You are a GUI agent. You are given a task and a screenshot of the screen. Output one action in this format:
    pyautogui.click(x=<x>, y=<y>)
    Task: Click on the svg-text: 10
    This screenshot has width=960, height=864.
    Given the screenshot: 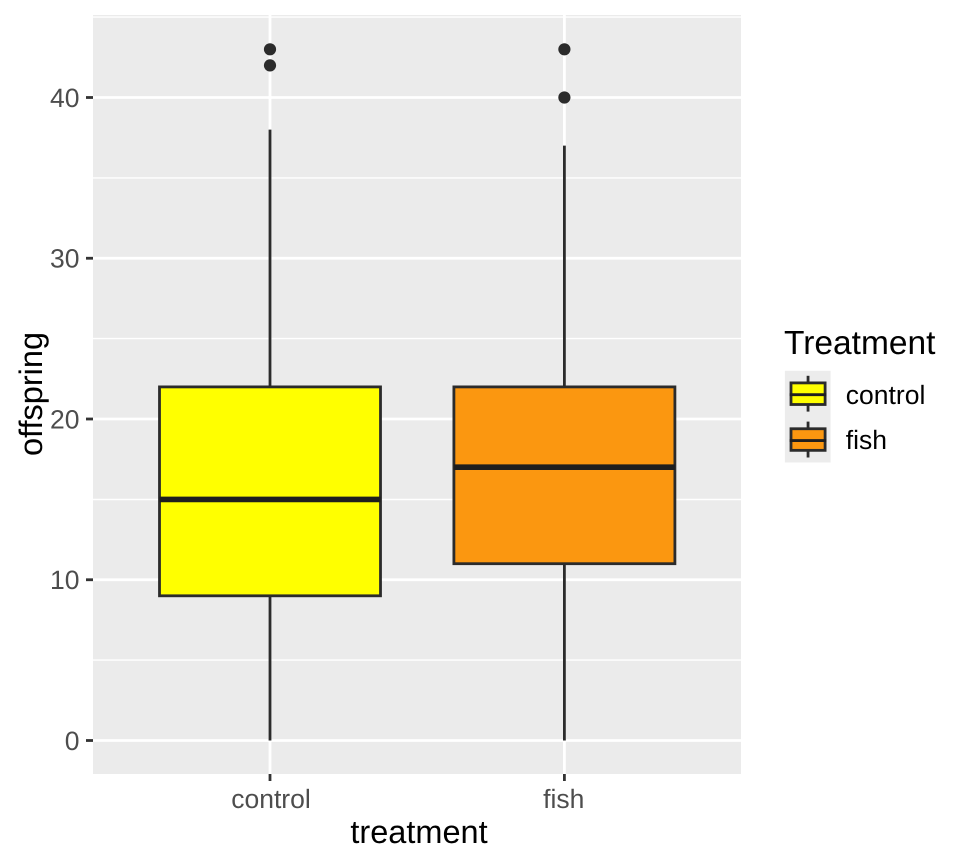 What is the action you would take?
    pyautogui.click(x=64, y=580)
    